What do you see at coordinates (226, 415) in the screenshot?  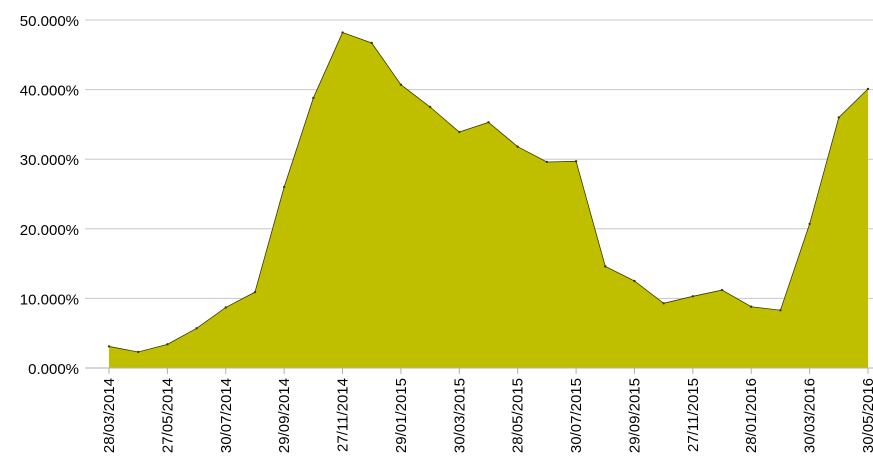 I see `x-tick-label: 30/07/2014` at bounding box center [226, 415].